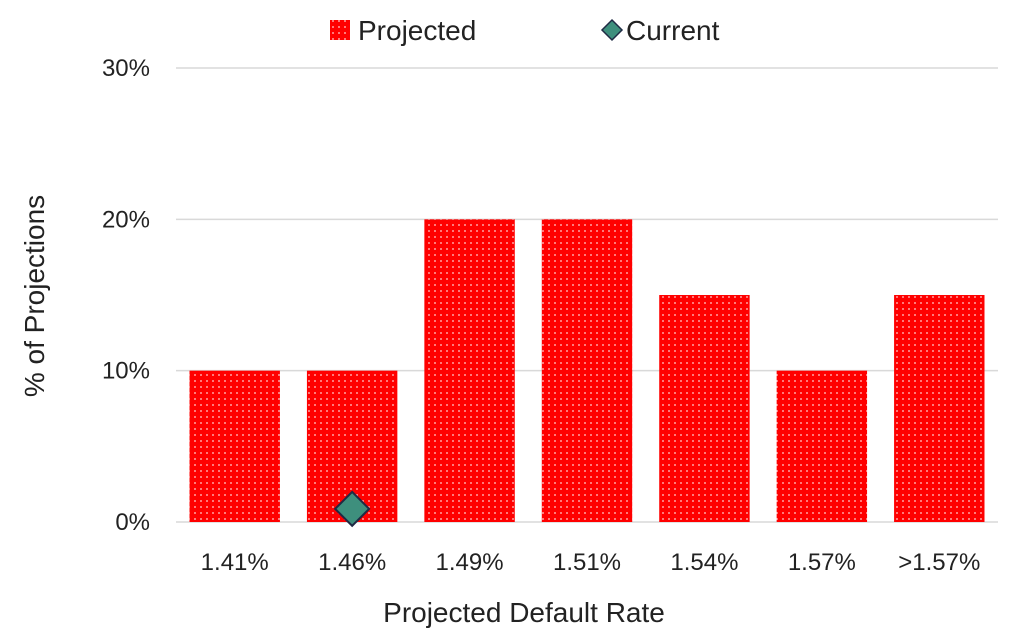 The image size is (1024, 640). Describe the element at coordinates (524, 612) in the screenshot. I see `x-axis-title: Projected Default Rate` at that location.